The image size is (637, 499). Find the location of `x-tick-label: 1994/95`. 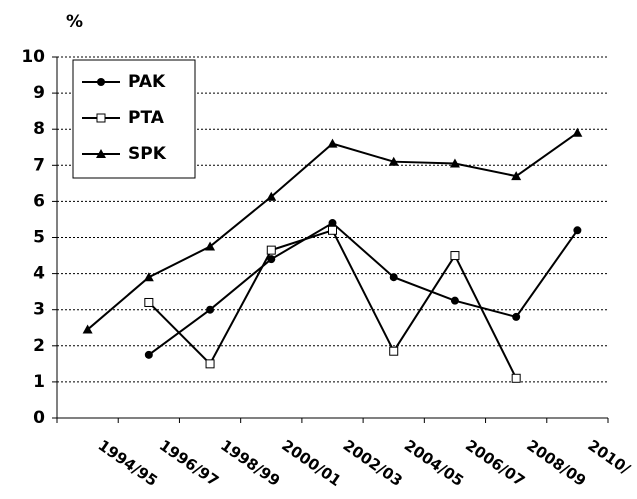

x-tick-label: 1994/95 is located at coordinates (128, 463).